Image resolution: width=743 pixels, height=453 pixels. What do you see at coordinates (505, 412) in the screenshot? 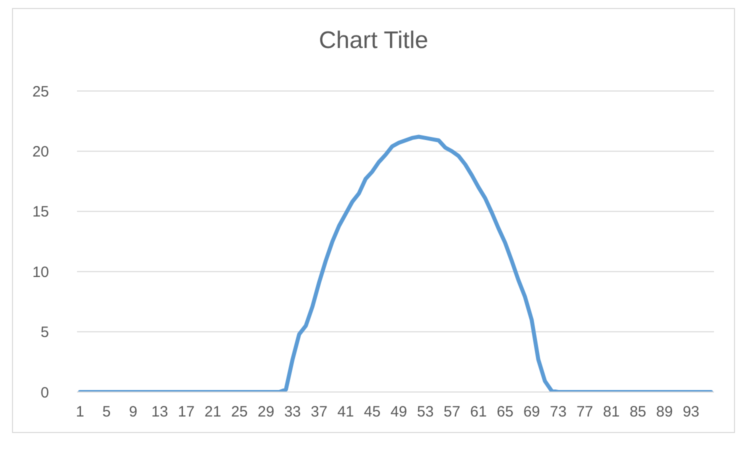
I see `x-tick-label: 65` at bounding box center [505, 412].